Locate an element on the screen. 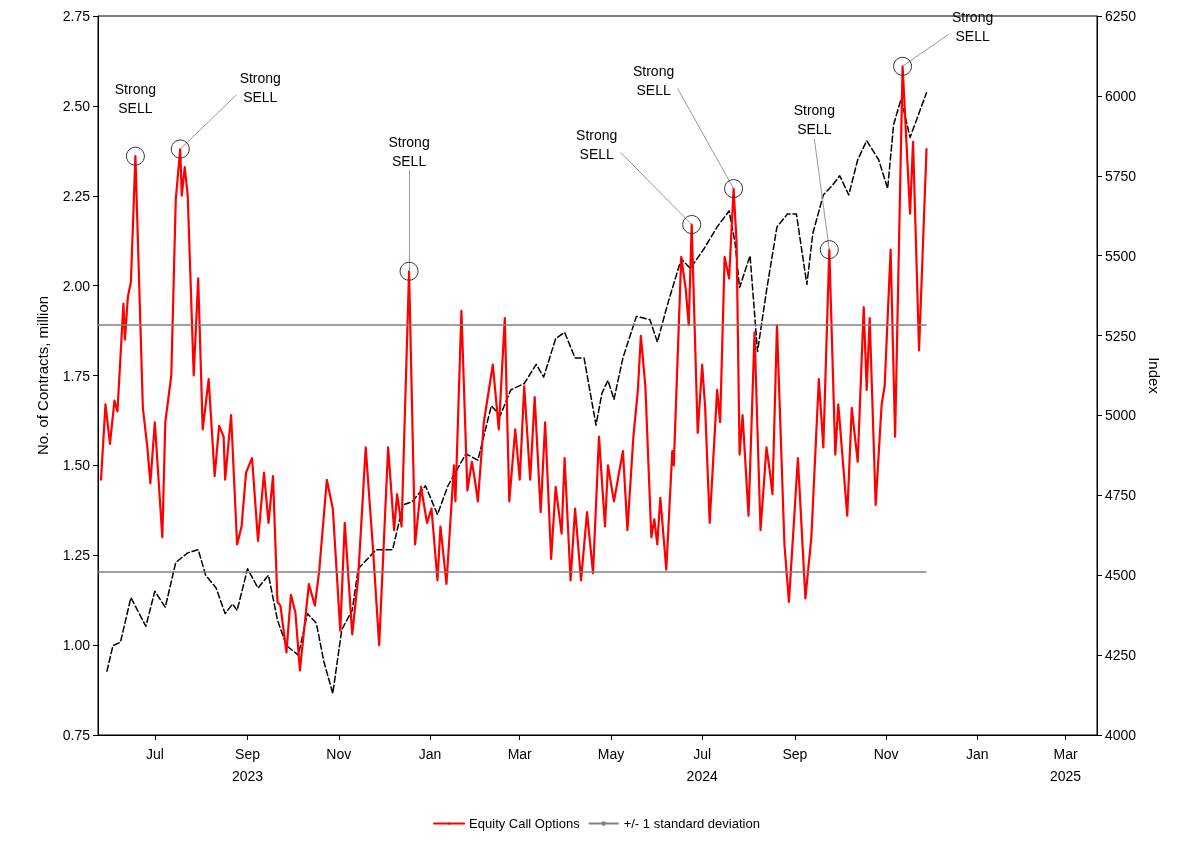 This screenshot has width=1193, height=853. y2-tick-label: 5750 is located at coordinates (1121, 175).